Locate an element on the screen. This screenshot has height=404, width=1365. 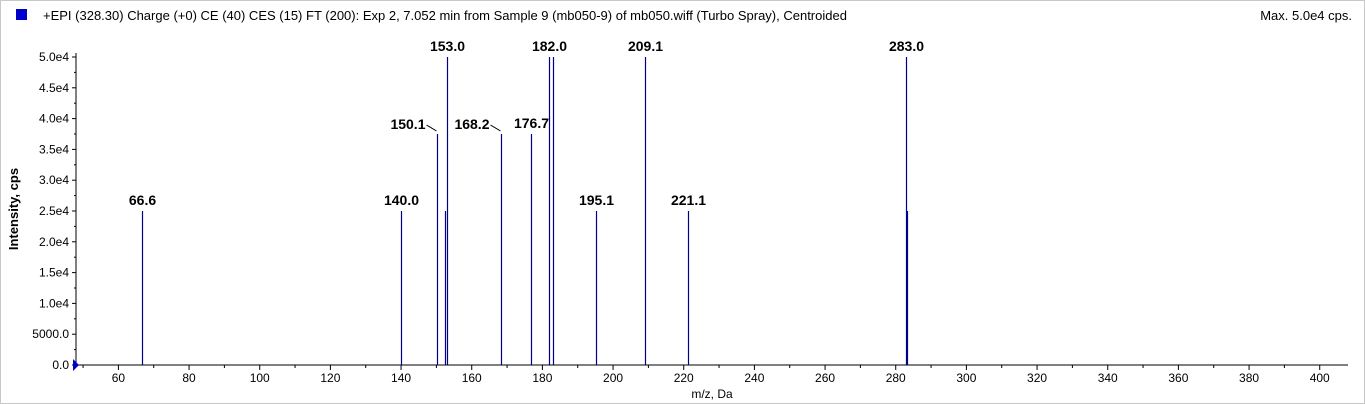
peak-label: 150.1 is located at coordinates (407, 124).